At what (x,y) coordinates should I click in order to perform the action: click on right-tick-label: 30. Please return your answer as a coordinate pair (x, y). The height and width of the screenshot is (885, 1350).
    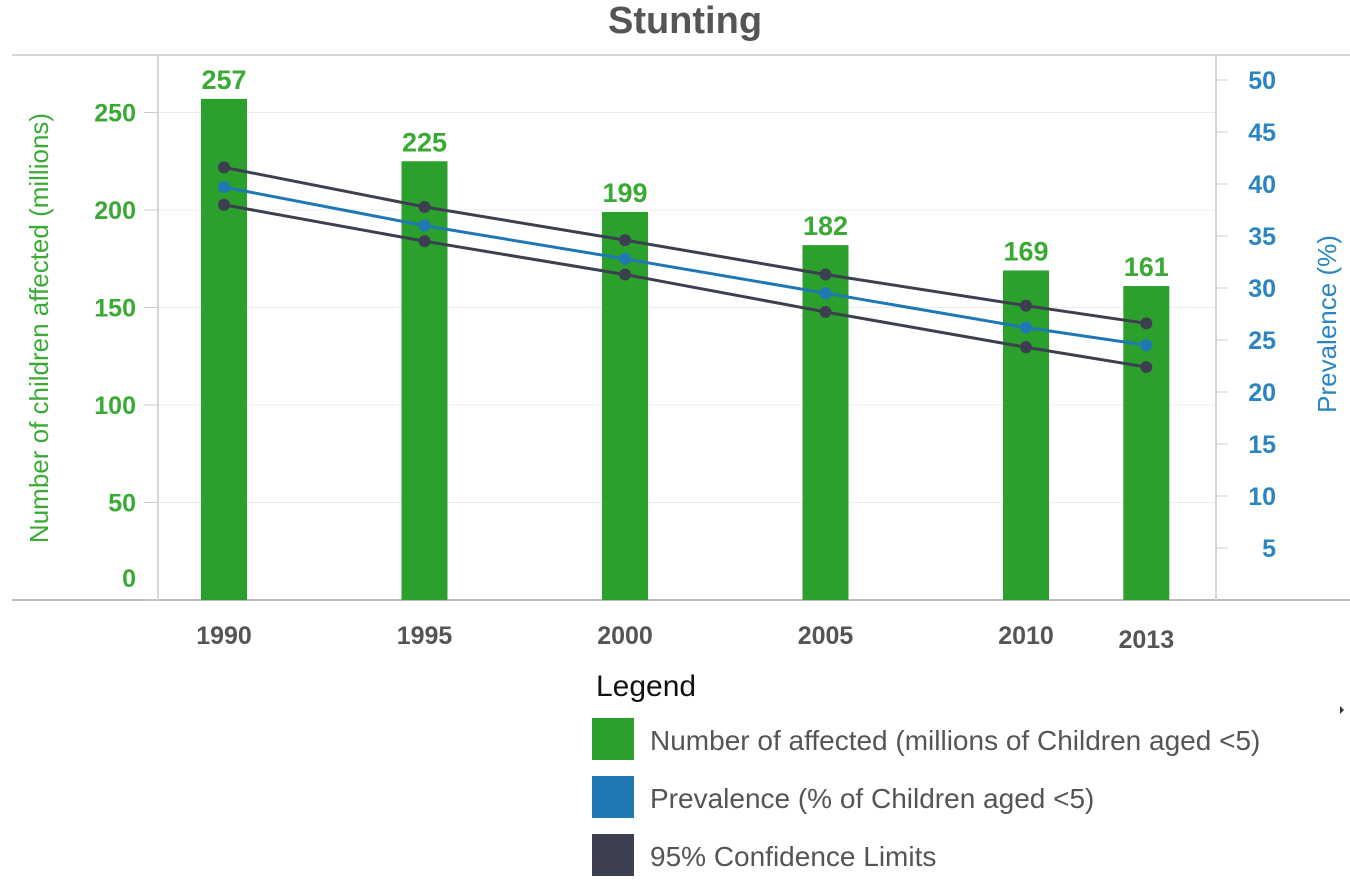
    Looking at the image, I should click on (1262, 289).